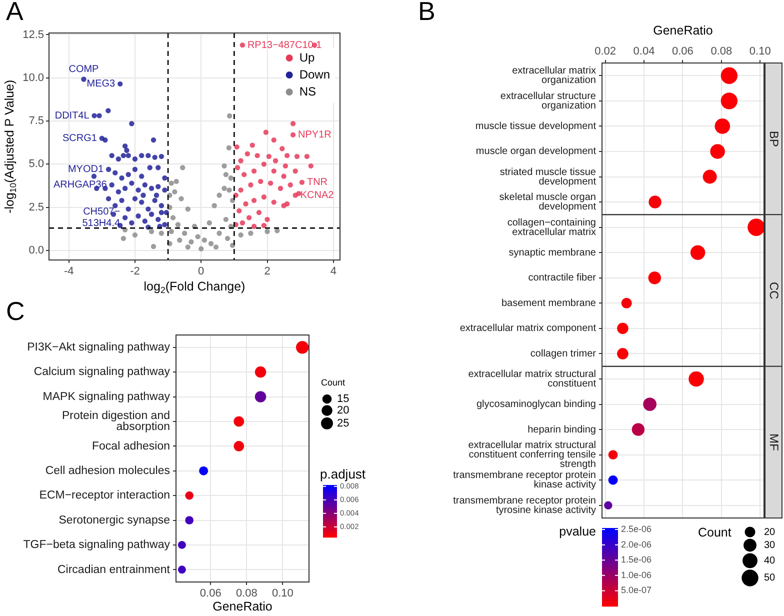  Describe the element at coordinates (98, 348) in the screenshot. I see `y-tick-label: PI3K−Akt signaling pathway` at that location.